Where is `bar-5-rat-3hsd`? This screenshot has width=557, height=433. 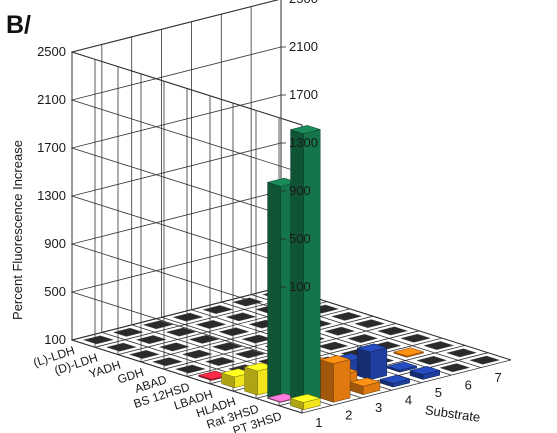
bar-5-rat-3hsd is located at coordinates (402, 367).